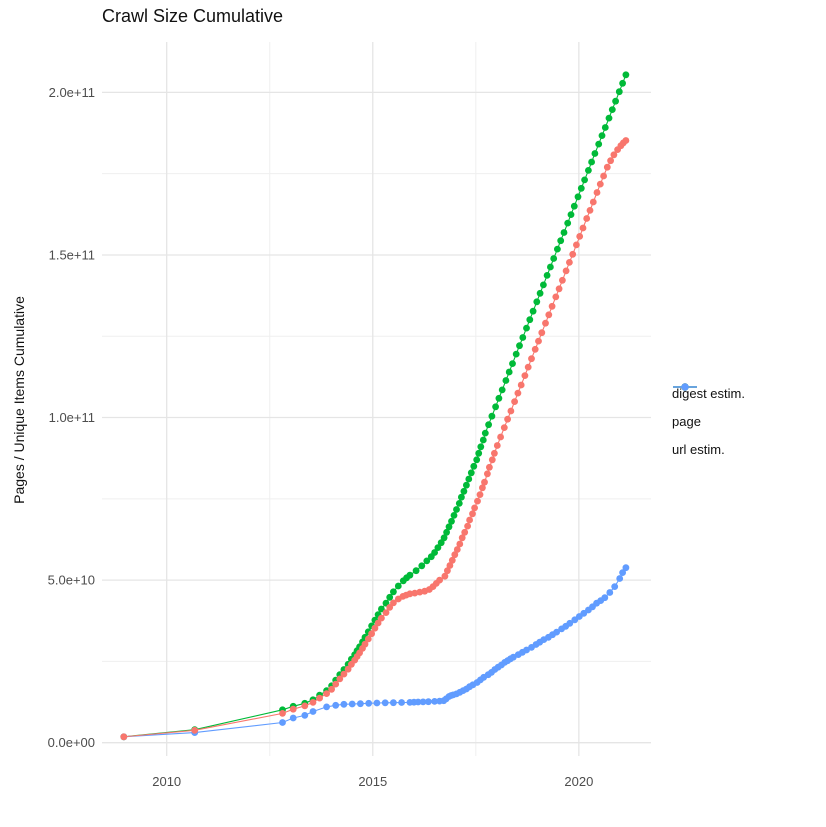  Describe the element at coordinates (71, 580) in the screenshot. I see `y-tick-label: 5.0e+10` at that location.